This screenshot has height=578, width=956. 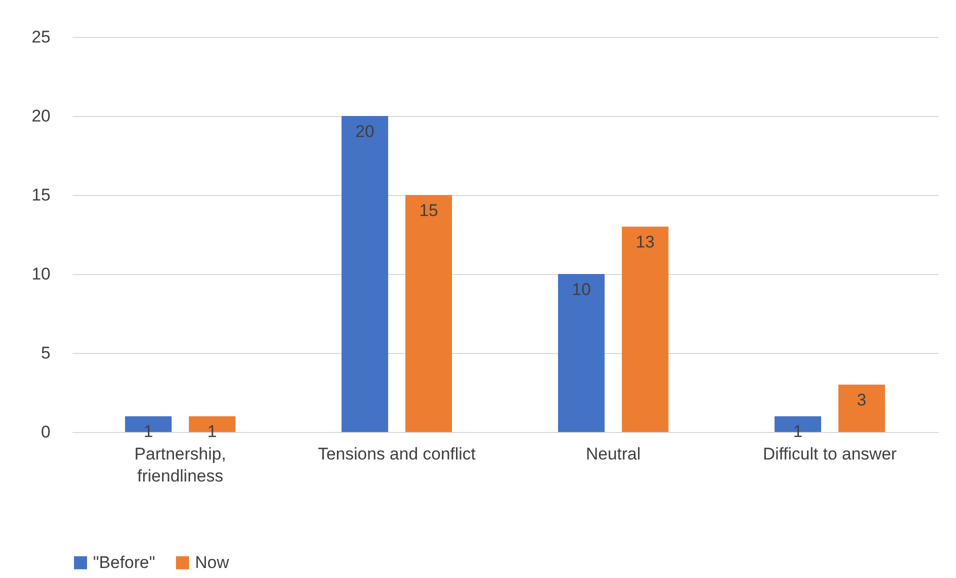 I want to click on y-tick-label: 20, so click(x=41, y=116).